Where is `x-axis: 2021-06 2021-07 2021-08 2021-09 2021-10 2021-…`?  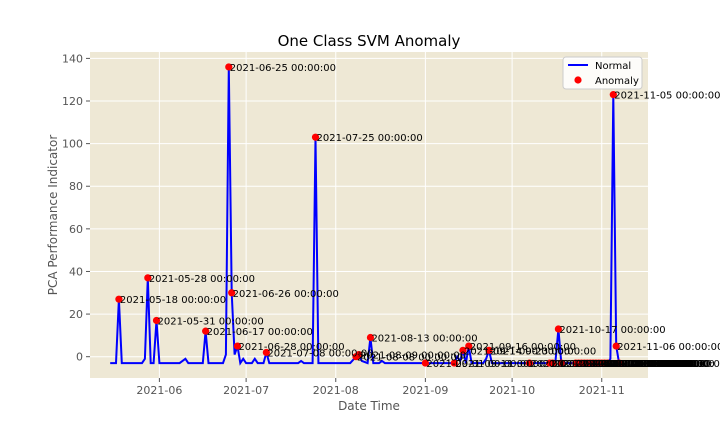
x-axis: 2021-06 2021-07 2021-08 2021-09 2021-10 2021-… is located at coordinates (380, 387).